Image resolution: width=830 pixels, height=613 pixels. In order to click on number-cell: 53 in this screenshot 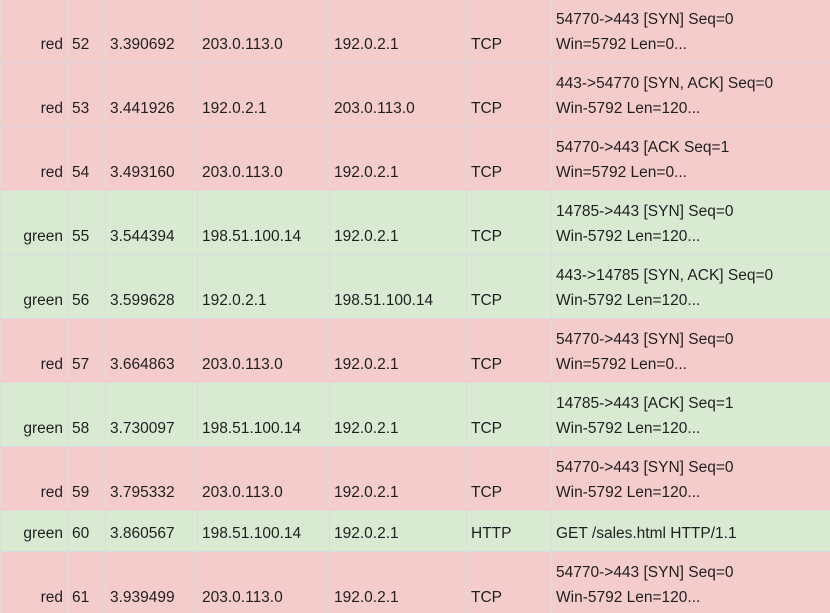, I will do `click(86, 94)`.